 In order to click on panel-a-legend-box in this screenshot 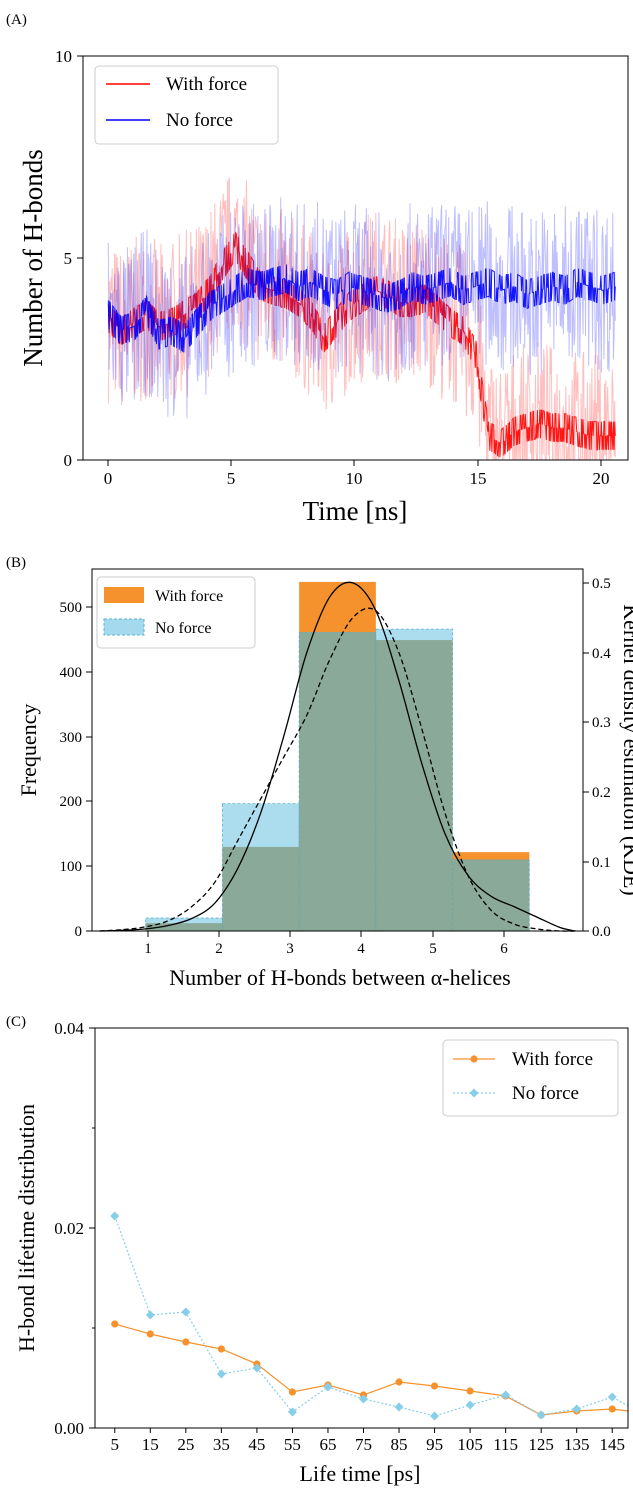, I will do `click(186, 105)`.